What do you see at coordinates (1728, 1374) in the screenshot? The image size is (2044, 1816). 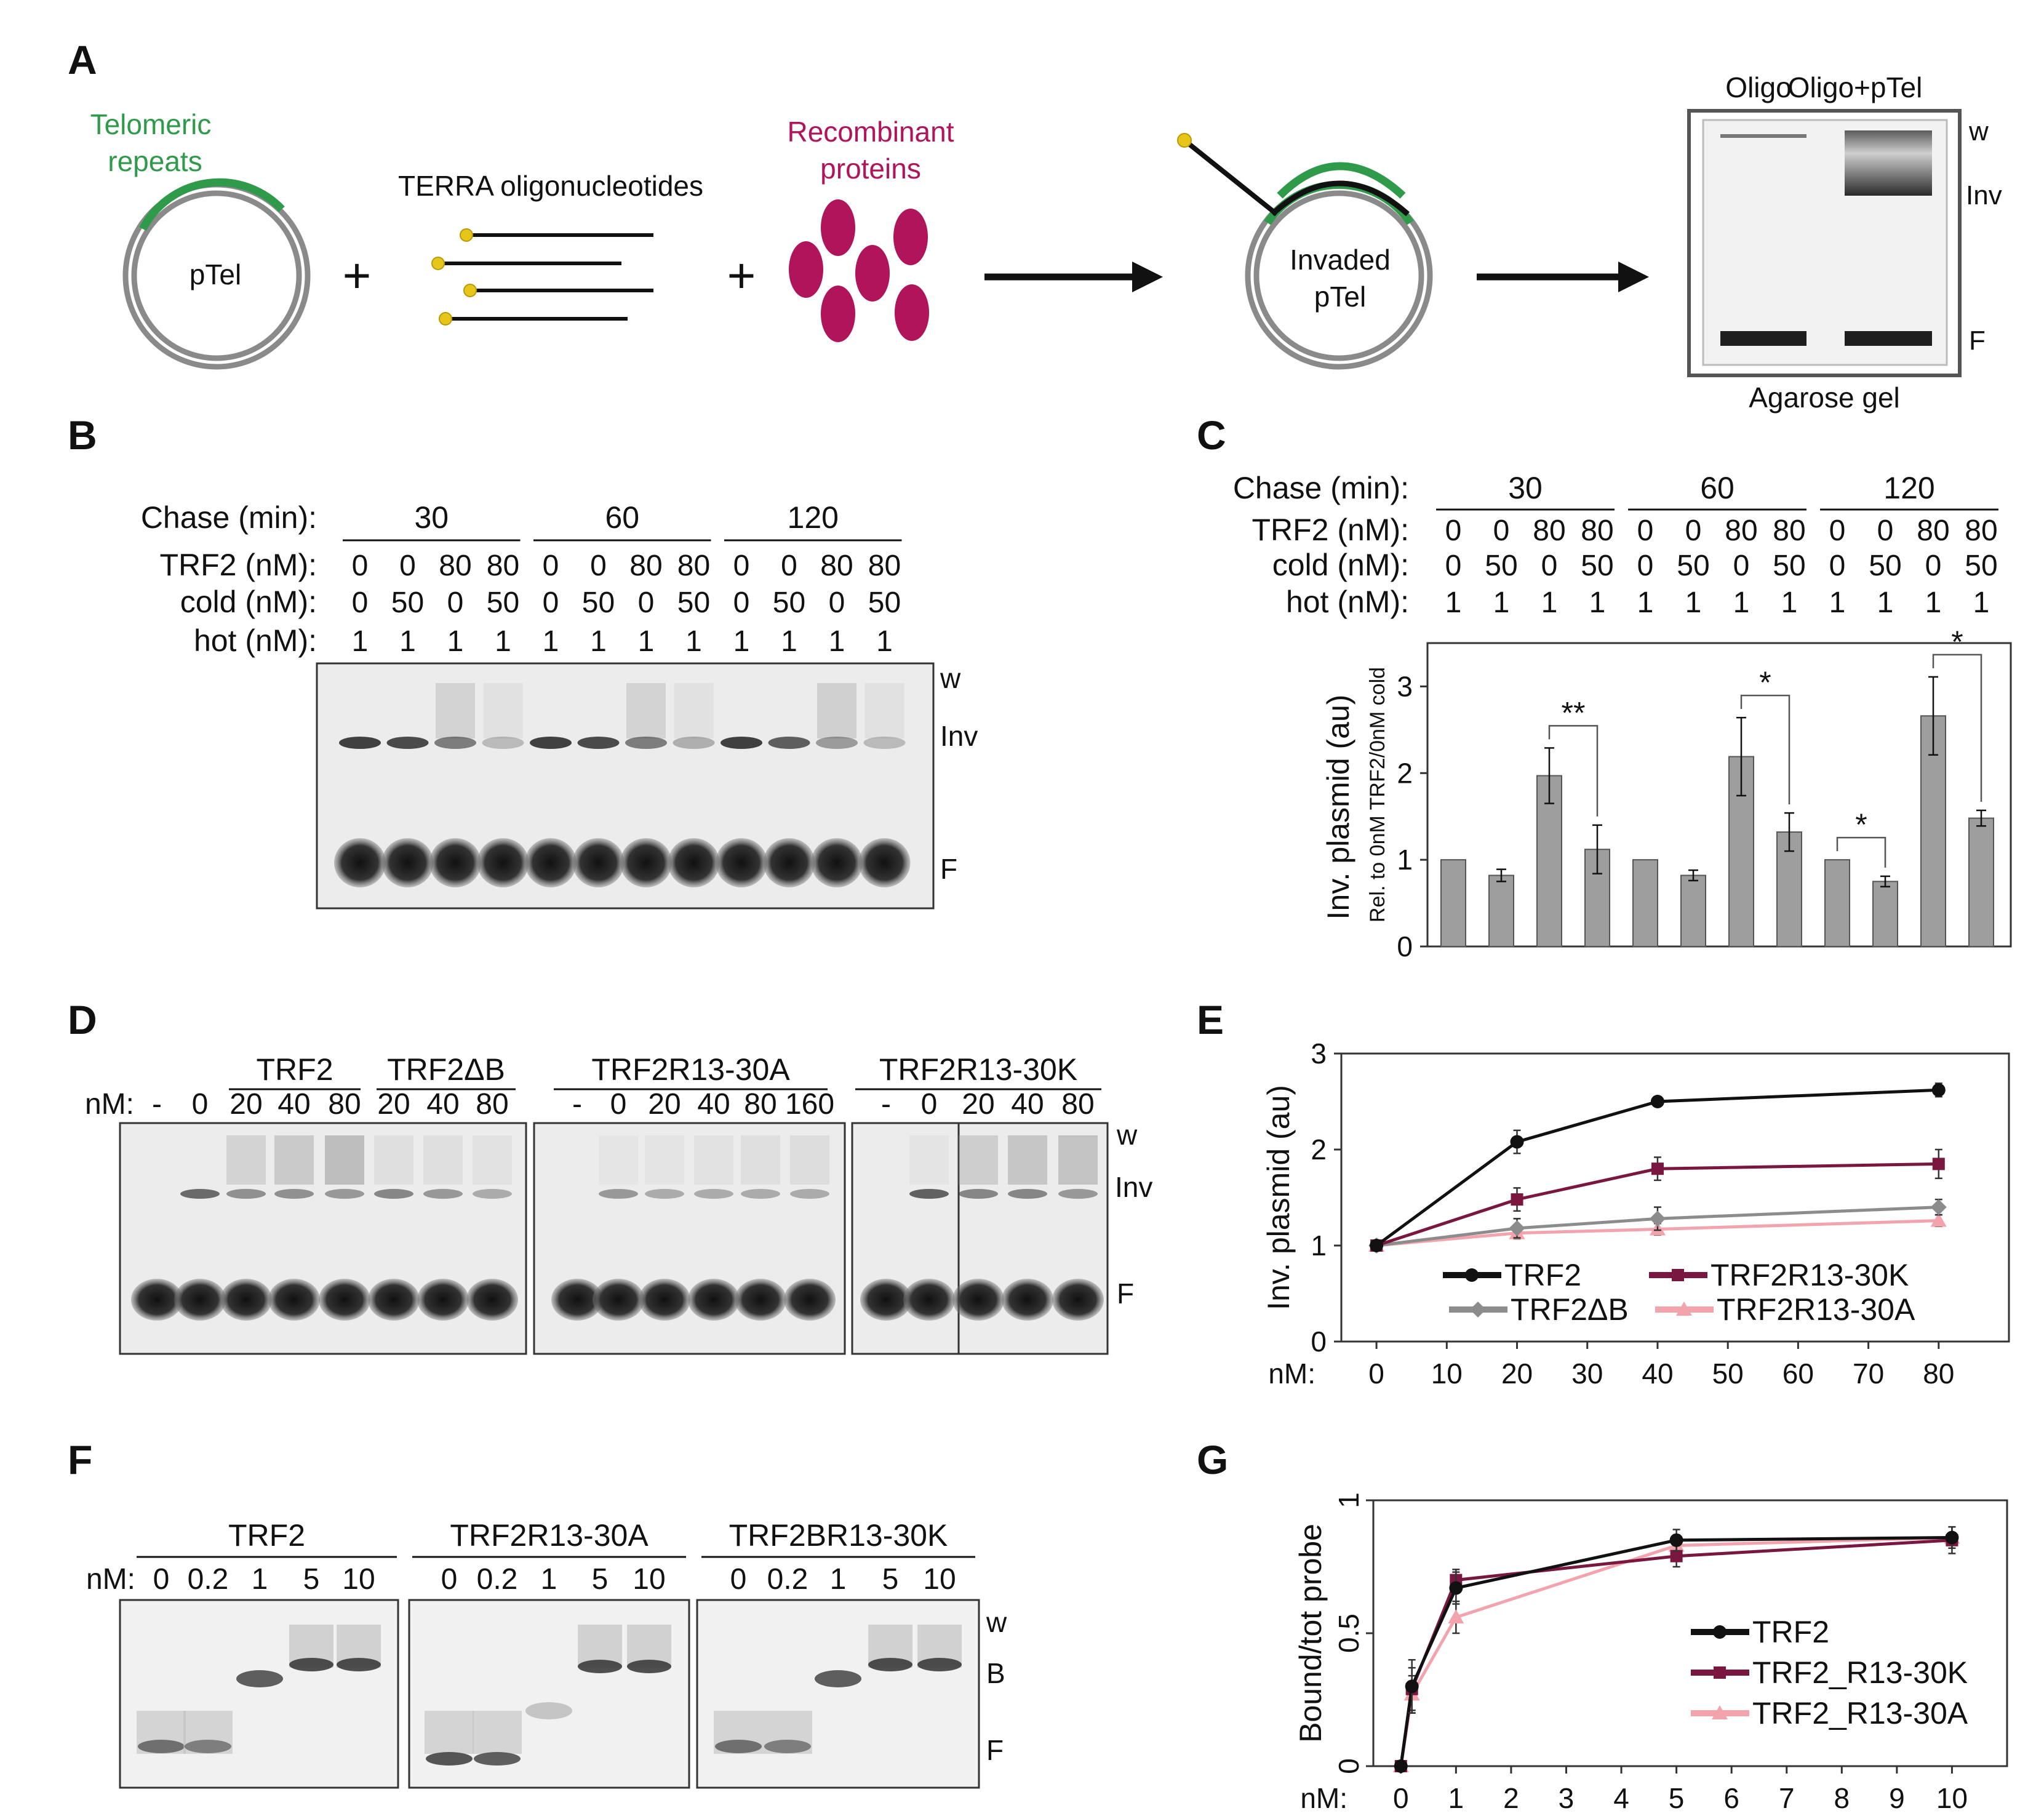 I see `x-tick-label: 50` at bounding box center [1728, 1374].